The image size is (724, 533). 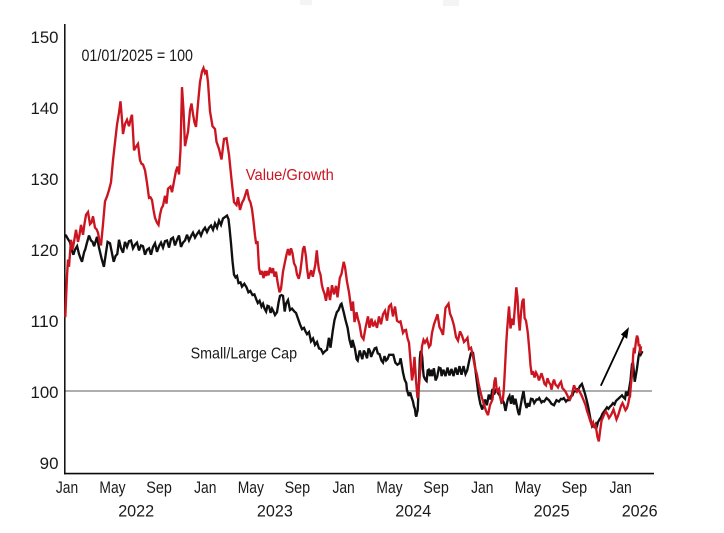 I want to click on svg-text: 120, so click(x=45, y=251).